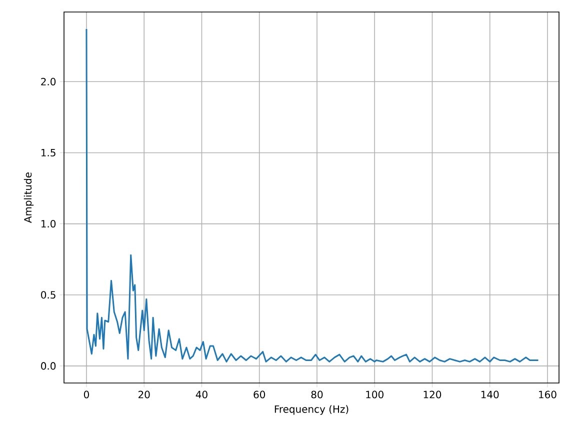 This screenshot has width=570, height=428. What do you see at coordinates (260, 394) in the screenshot?
I see `x-tick-label: 60` at bounding box center [260, 394].